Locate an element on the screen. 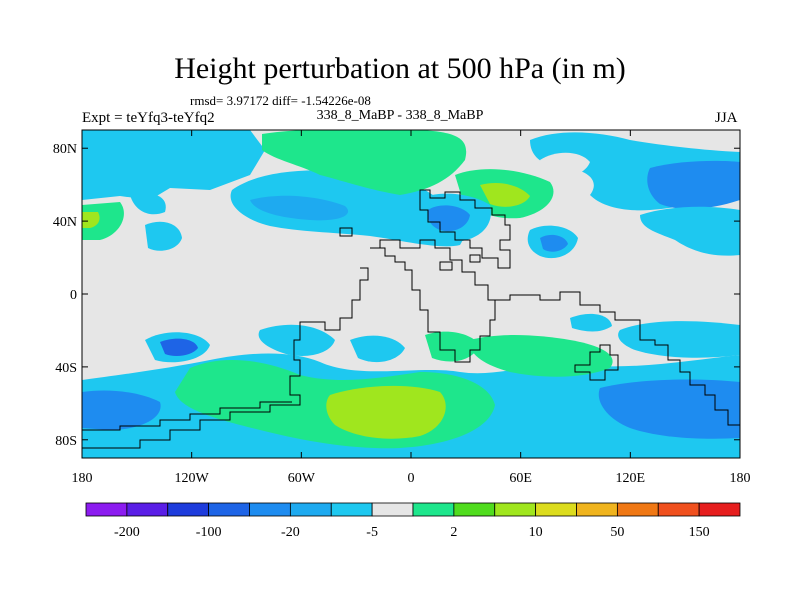 The width and height of the screenshot is (800, 600). x-tick-label: 120W is located at coordinates (192, 478).